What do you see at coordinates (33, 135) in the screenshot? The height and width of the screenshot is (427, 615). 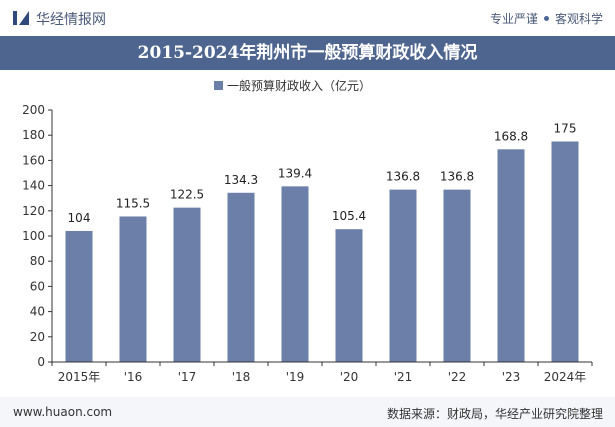 I see `y-tick-label: 180` at bounding box center [33, 135].